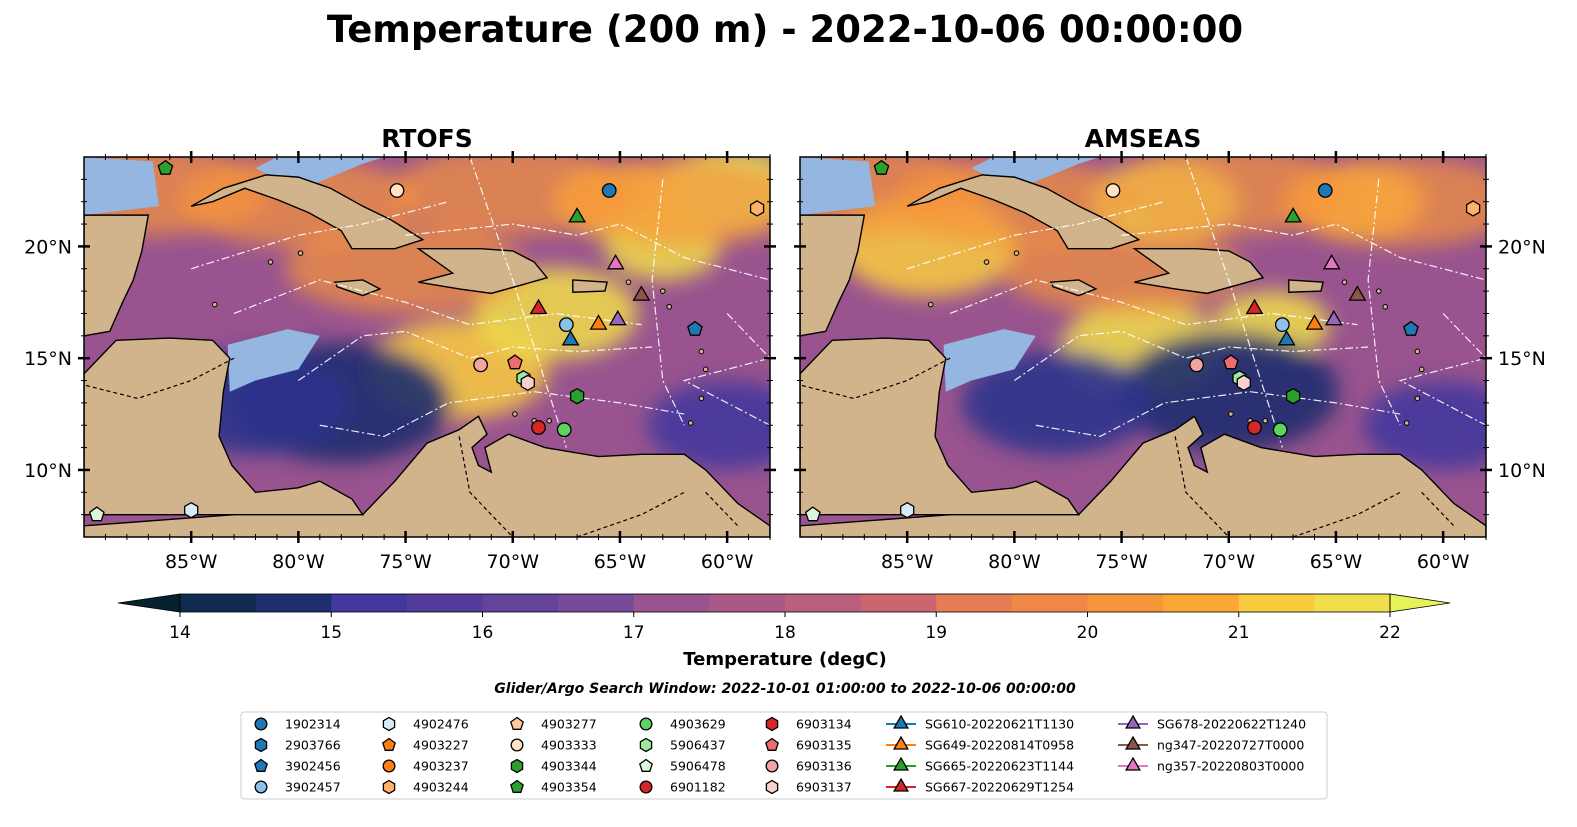  What do you see at coordinates (999, 724) in the screenshot?
I see `legend-label: SG610-20220621T1130` at bounding box center [999, 724].